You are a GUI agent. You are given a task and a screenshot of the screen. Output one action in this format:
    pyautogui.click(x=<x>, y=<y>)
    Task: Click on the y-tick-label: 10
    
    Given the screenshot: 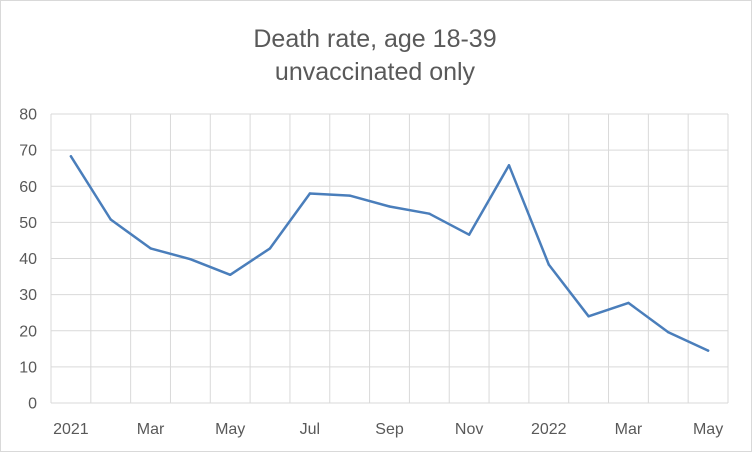 What is the action you would take?
    pyautogui.click(x=28, y=367)
    